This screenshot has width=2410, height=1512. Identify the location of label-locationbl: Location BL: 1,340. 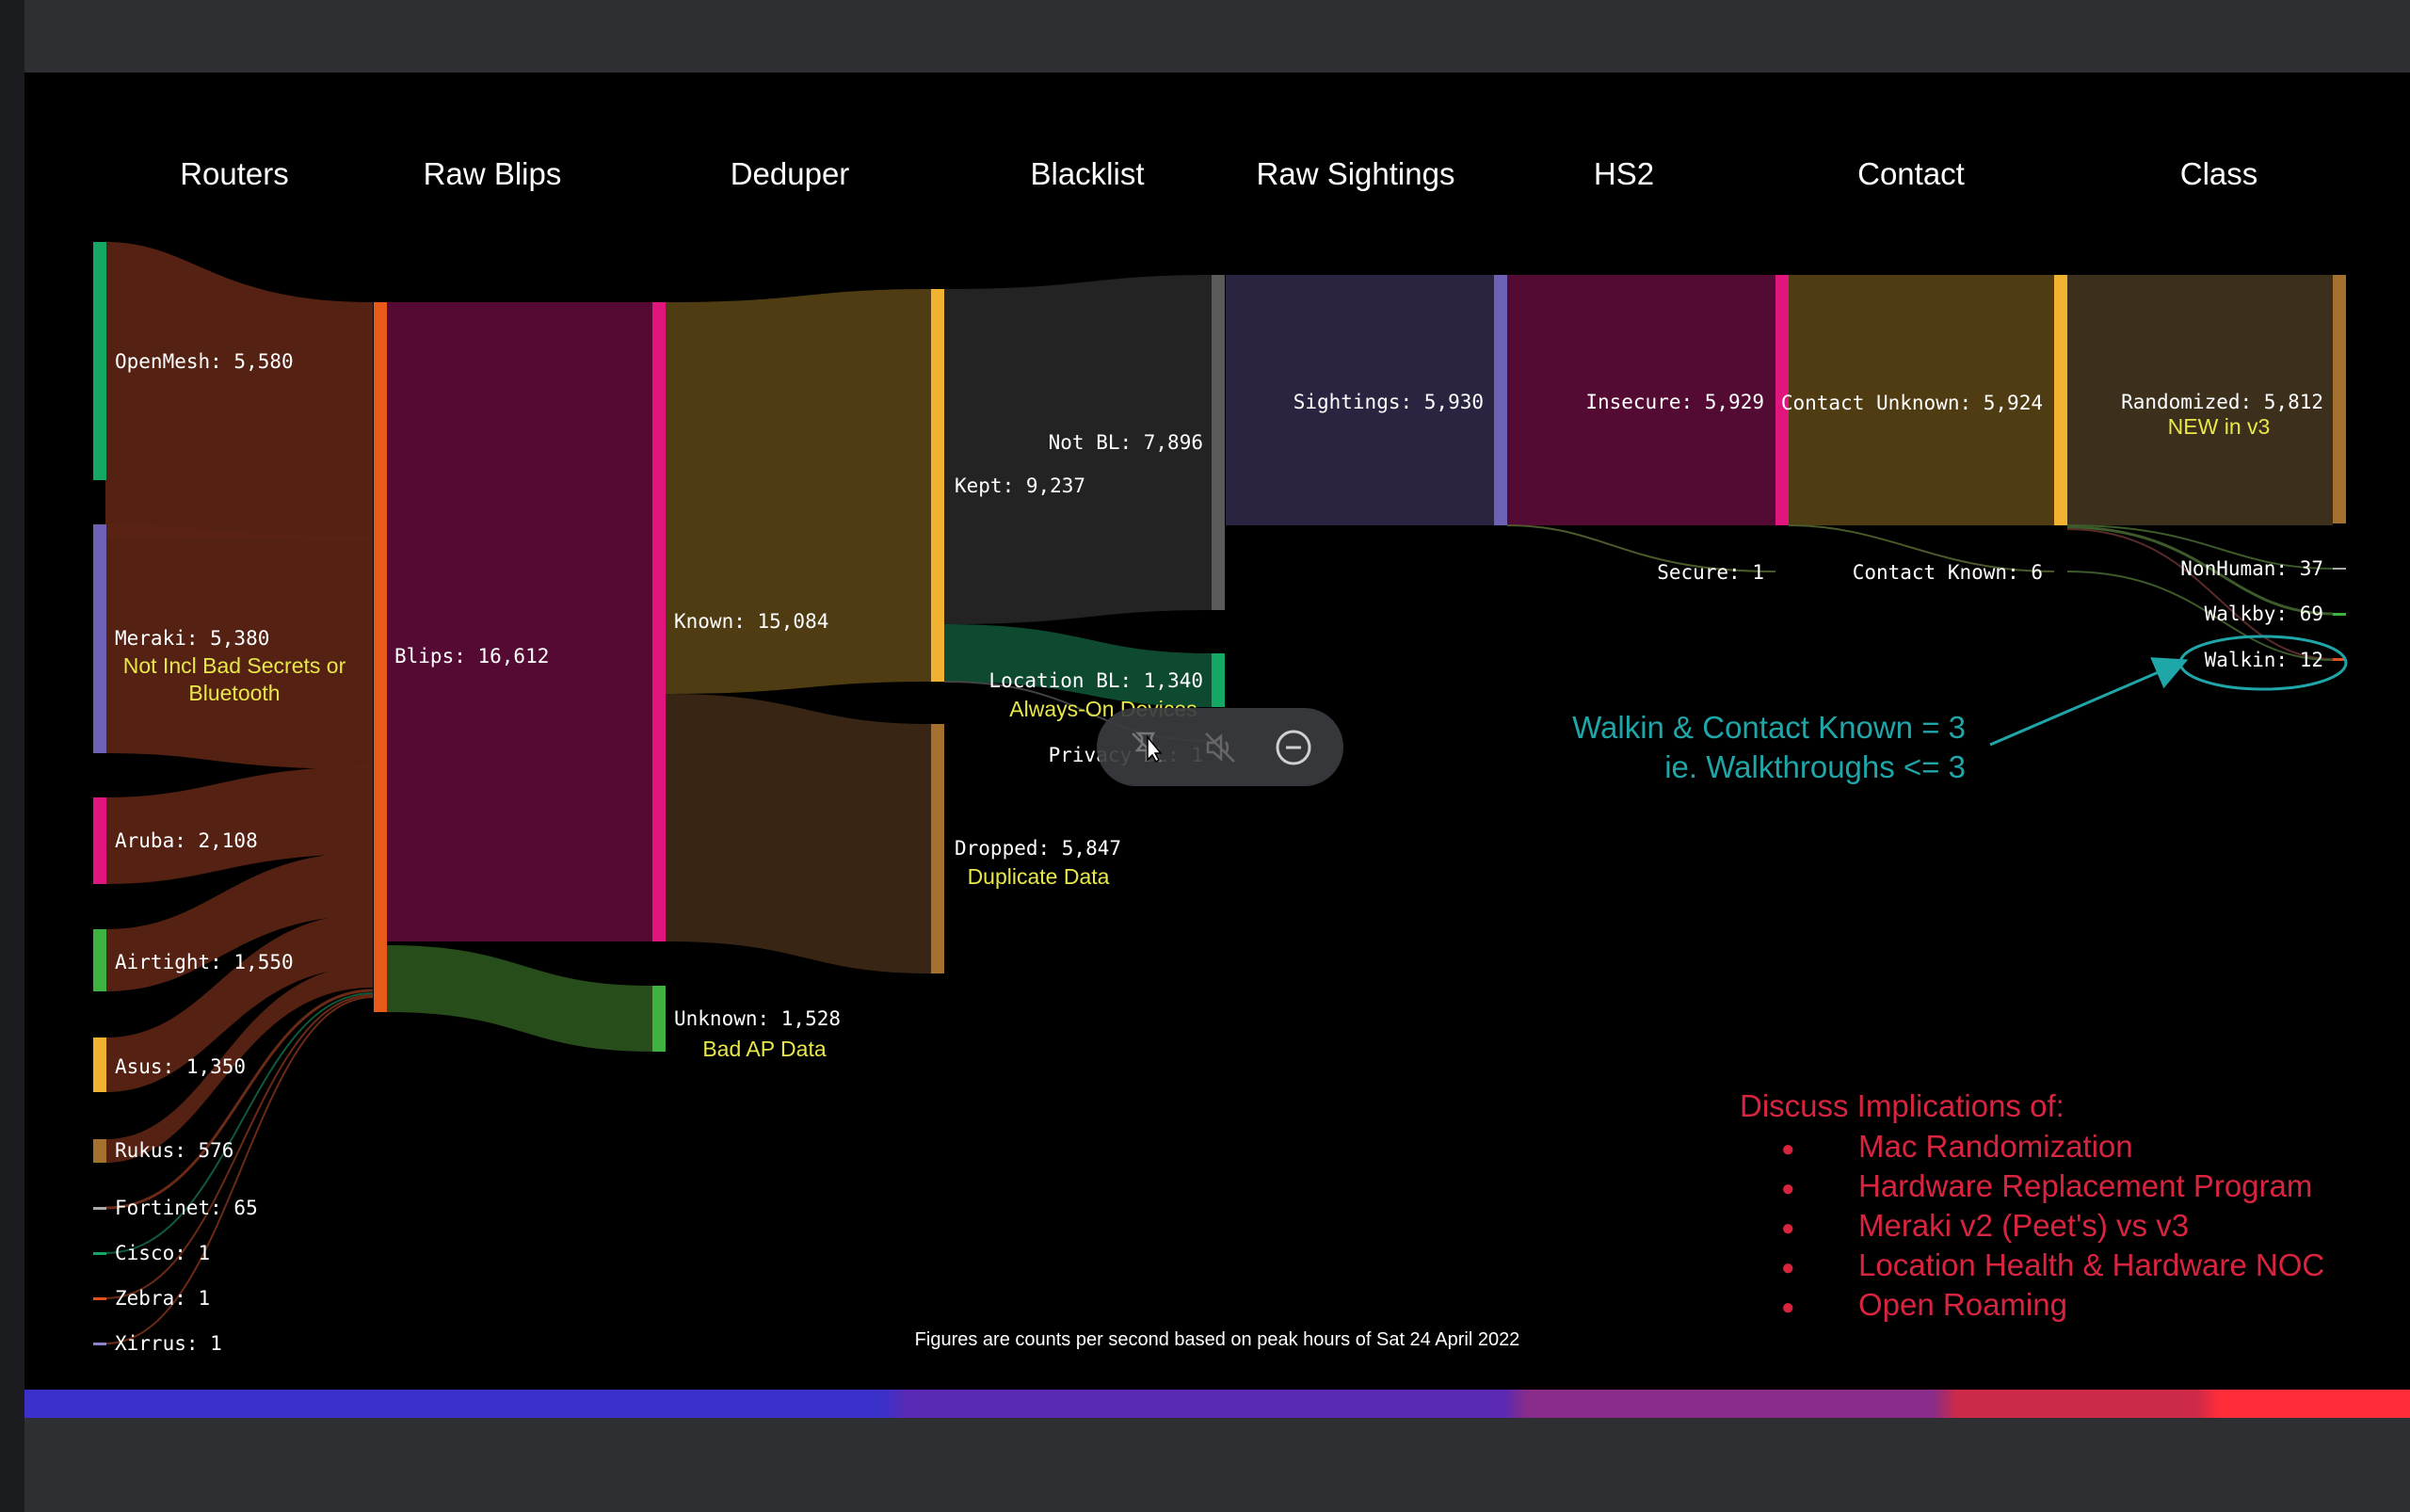
(1095, 680).